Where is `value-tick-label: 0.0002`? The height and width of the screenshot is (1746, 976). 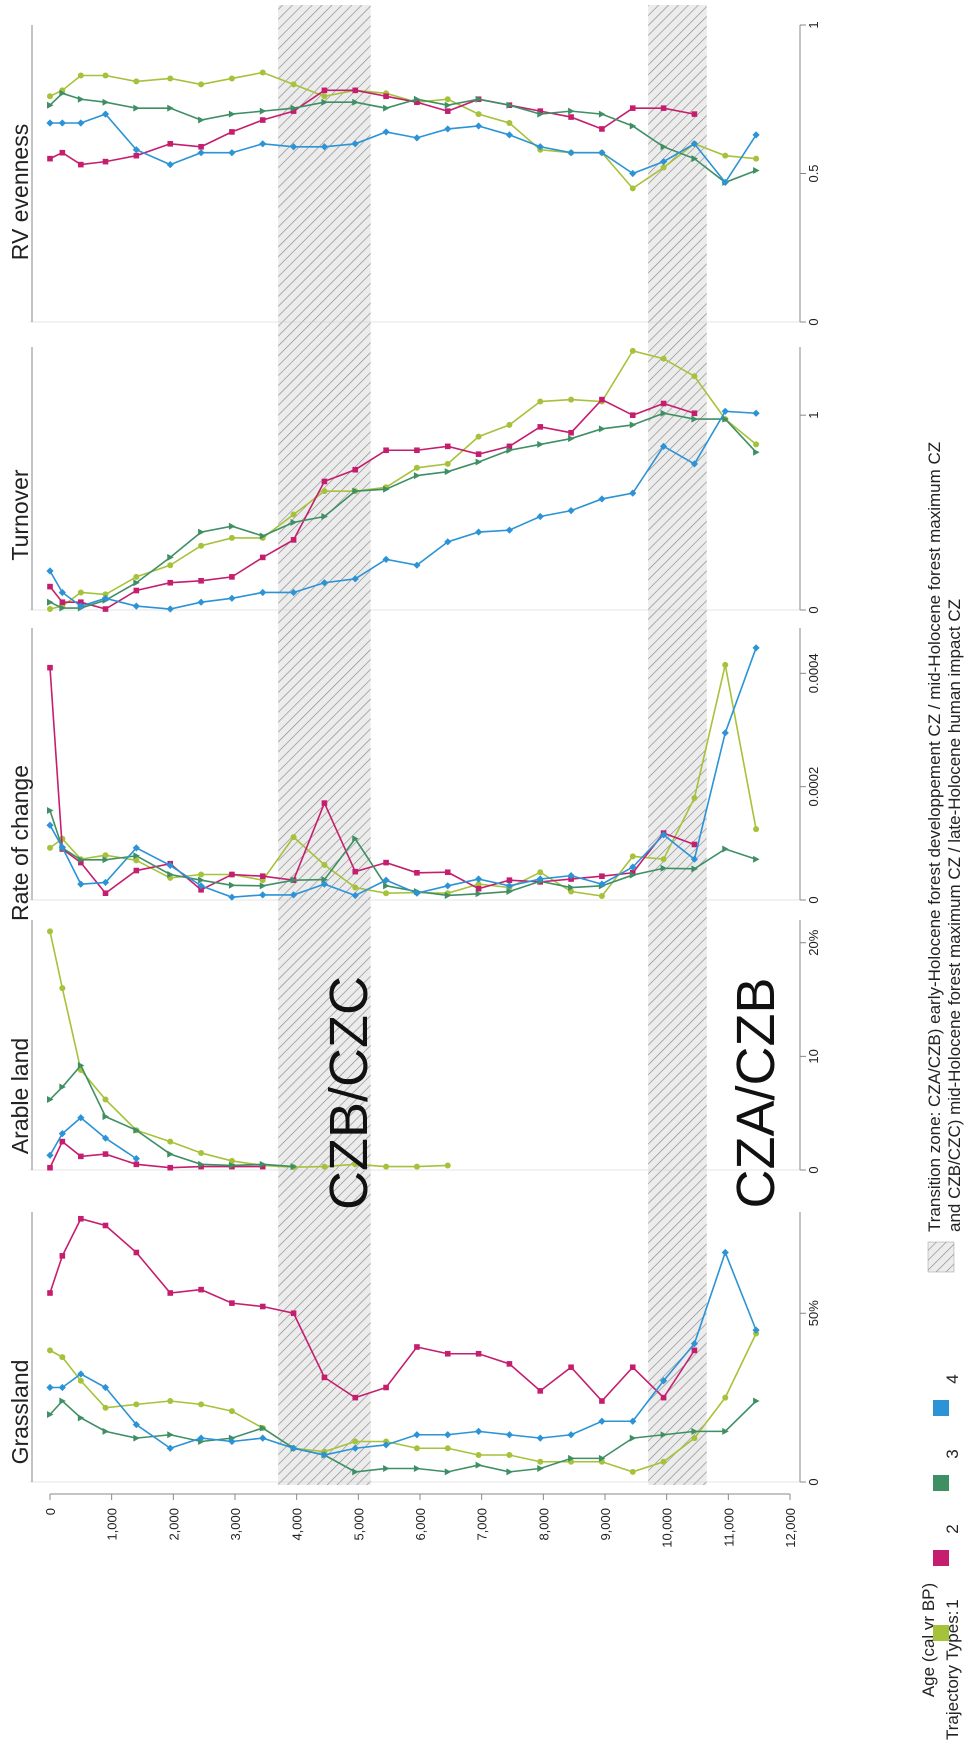
value-tick-label: 0.0002 is located at coordinates (813, 787).